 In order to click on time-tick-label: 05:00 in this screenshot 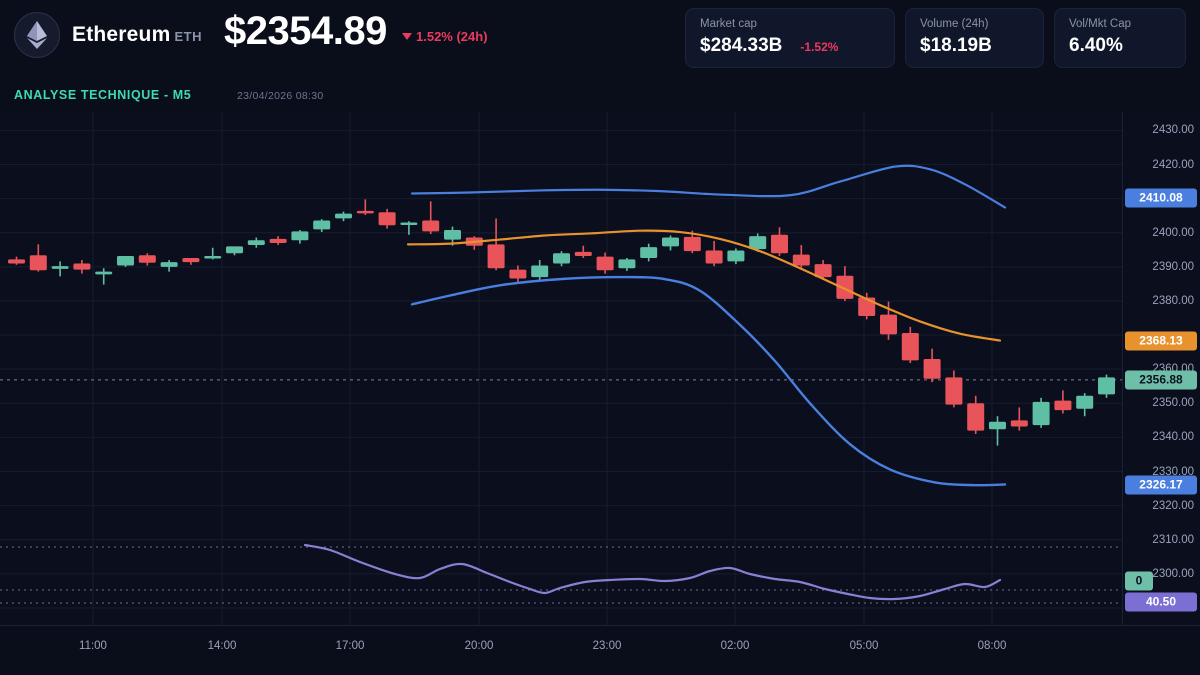, I will do `click(864, 646)`.